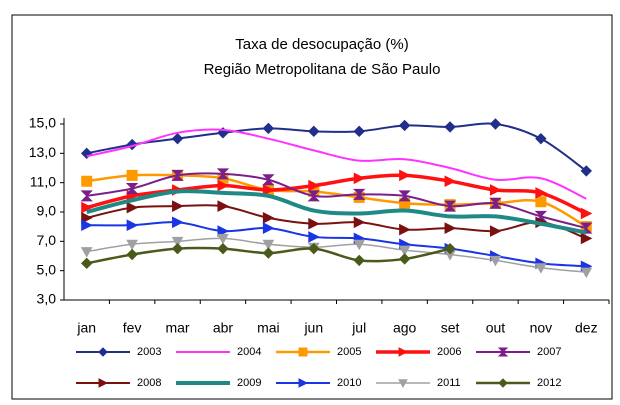  Describe the element at coordinates (43, 181) in the screenshot. I see `y-tick-label: 11,0` at that location.